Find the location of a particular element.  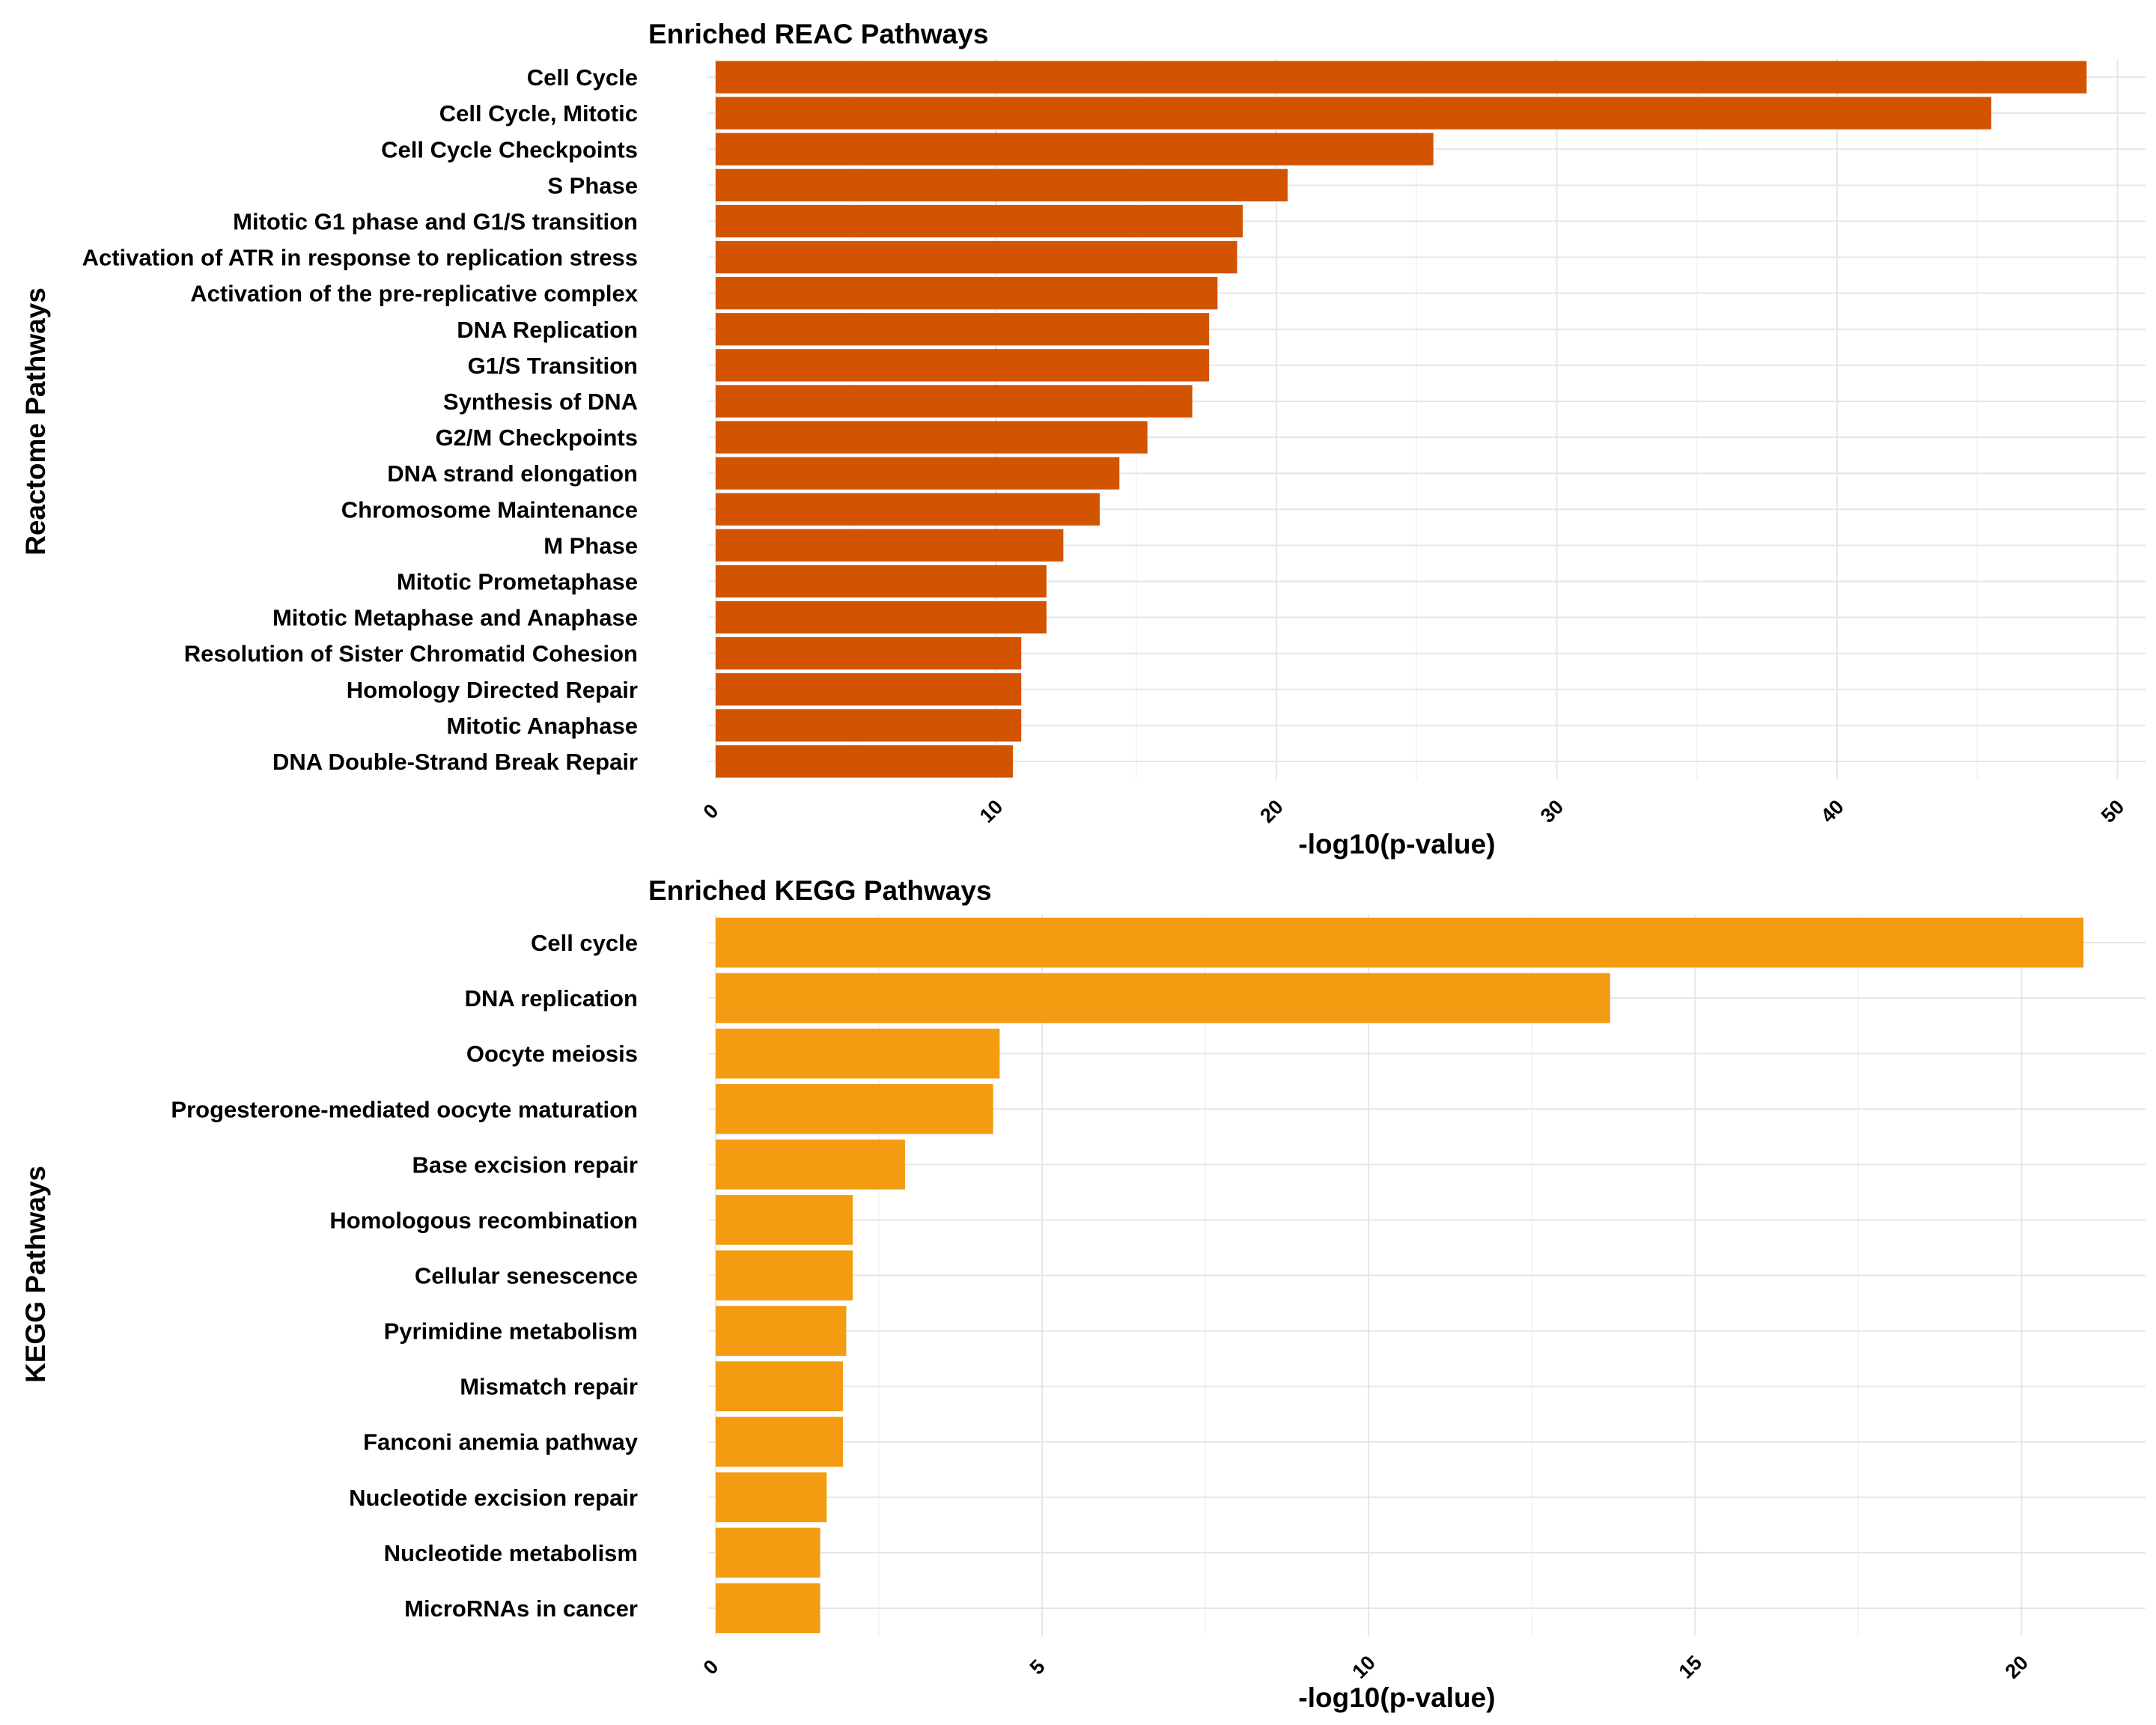

reactome-category-label: Mitotic Metaphase and Anaphase is located at coordinates (455, 618).